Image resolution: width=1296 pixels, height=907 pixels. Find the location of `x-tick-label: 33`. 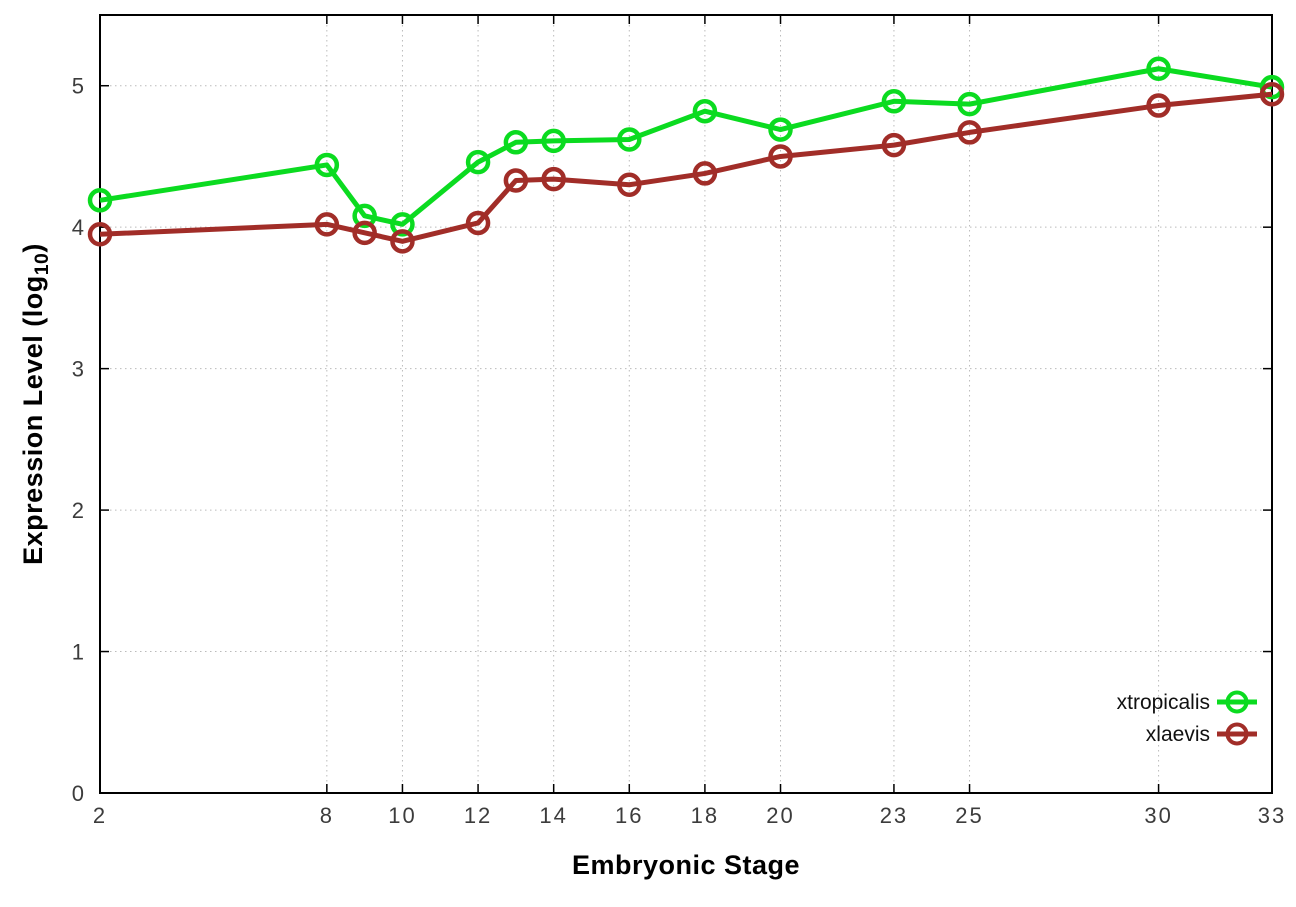

x-tick-label: 33 is located at coordinates (1272, 815).